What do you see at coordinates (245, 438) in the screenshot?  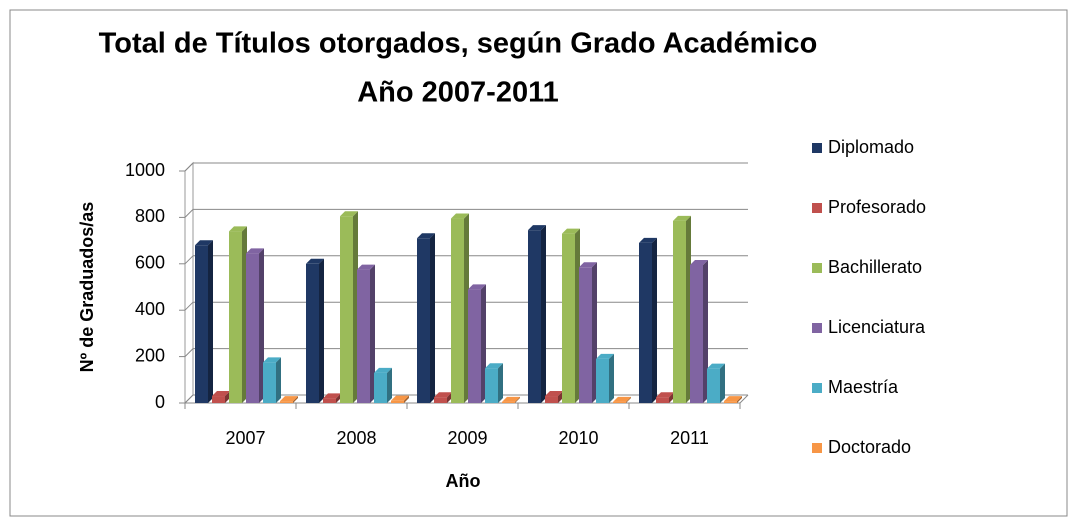 I see `x-tick-label: 2007` at bounding box center [245, 438].